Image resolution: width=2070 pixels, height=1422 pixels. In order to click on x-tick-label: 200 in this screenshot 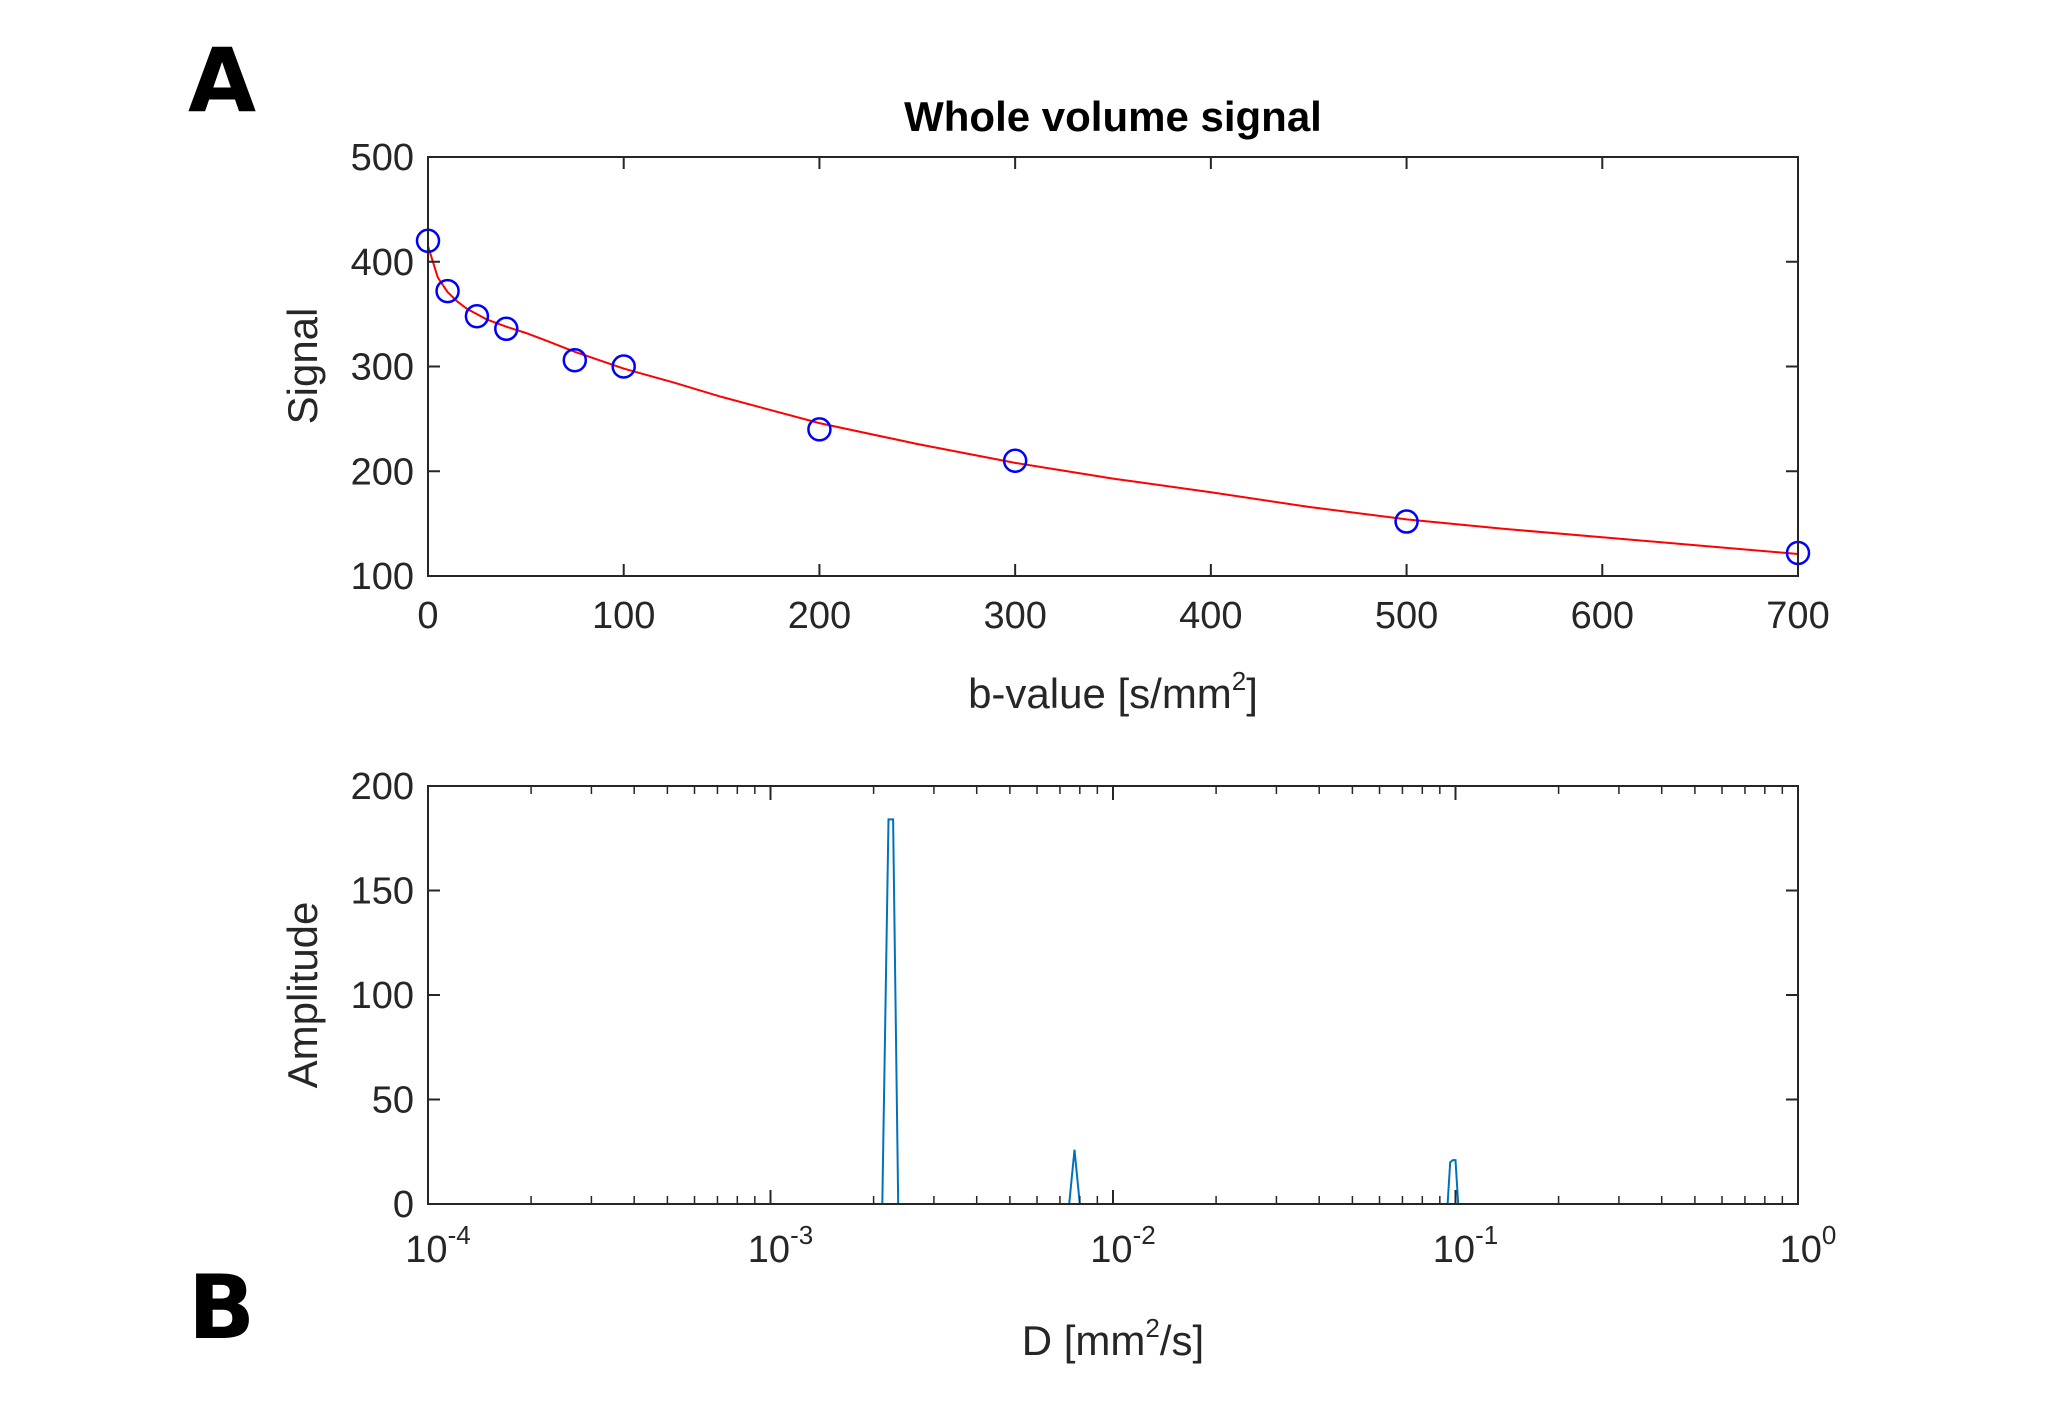, I will do `click(819, 616)`.